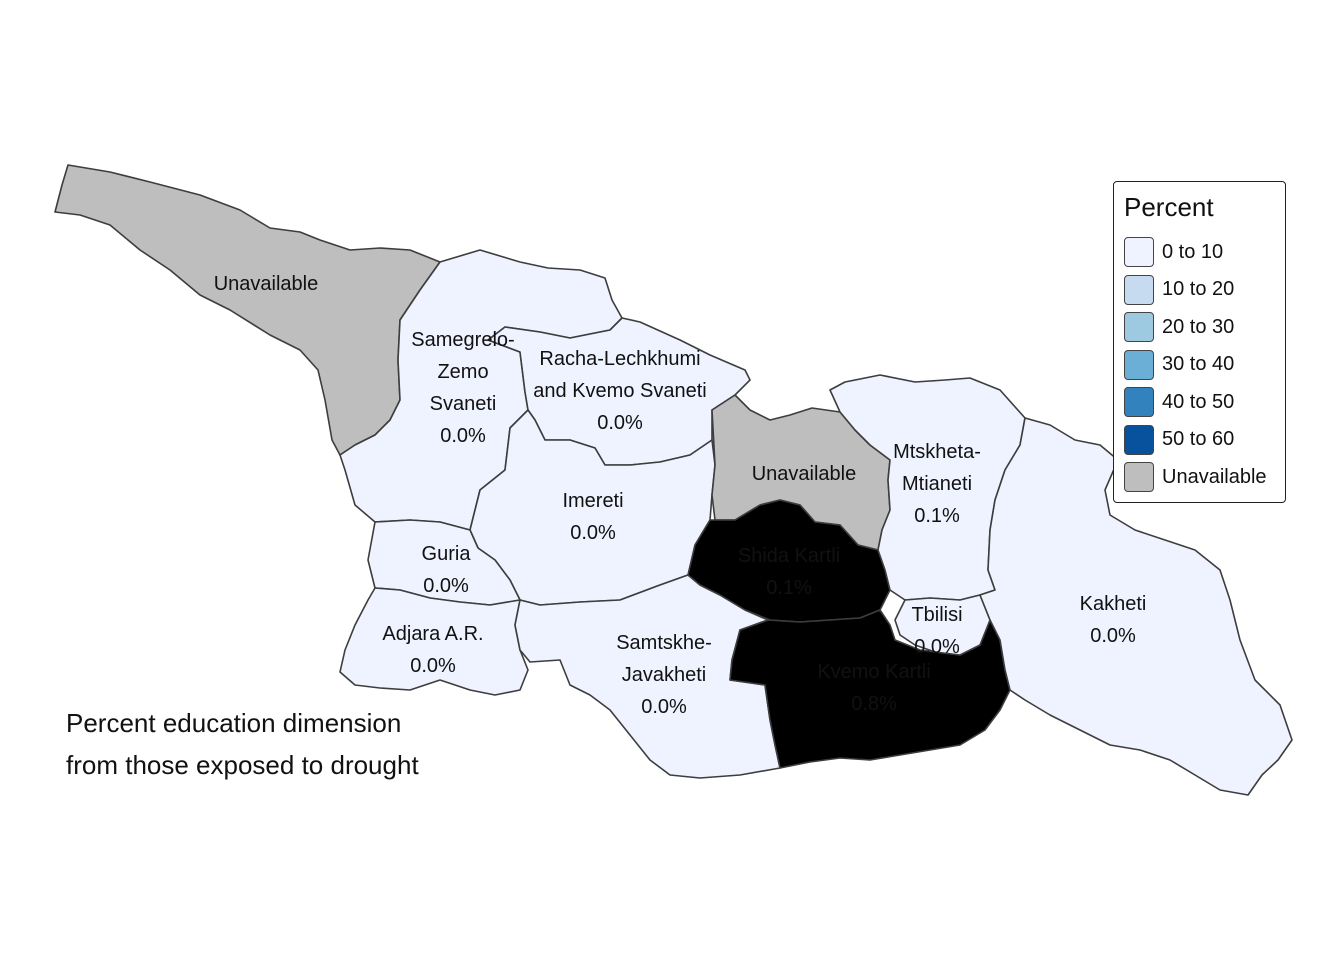  What do you see at coordinates (592, 501) in the screenshot?
I see `region-label-line: Imereti` at bounding box center [592, 501].